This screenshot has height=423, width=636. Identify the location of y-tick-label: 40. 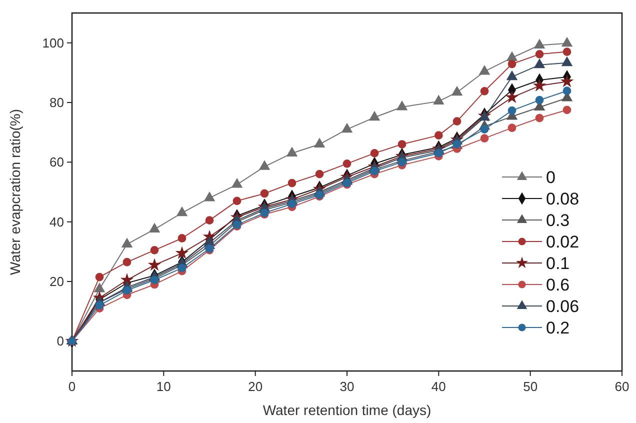
(57, 222).